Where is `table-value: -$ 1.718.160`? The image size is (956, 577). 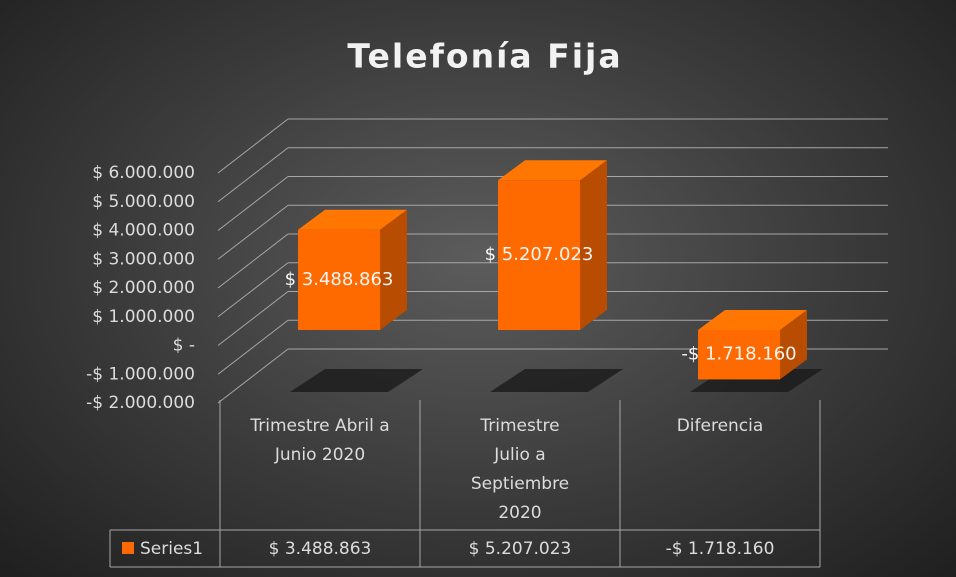 table-value: -$ 1.718.160 is located at coordinates (720, 549).